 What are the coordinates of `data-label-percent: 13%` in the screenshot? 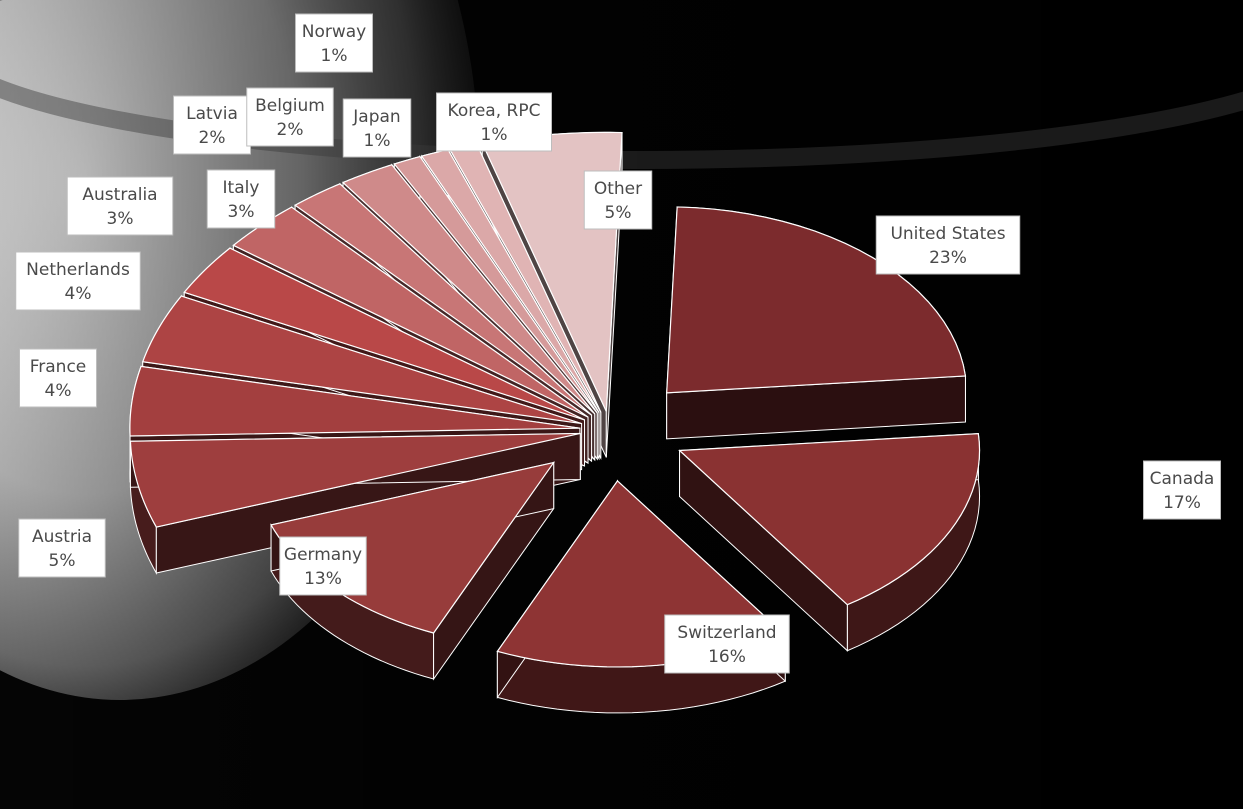 It's located at (323, 579).